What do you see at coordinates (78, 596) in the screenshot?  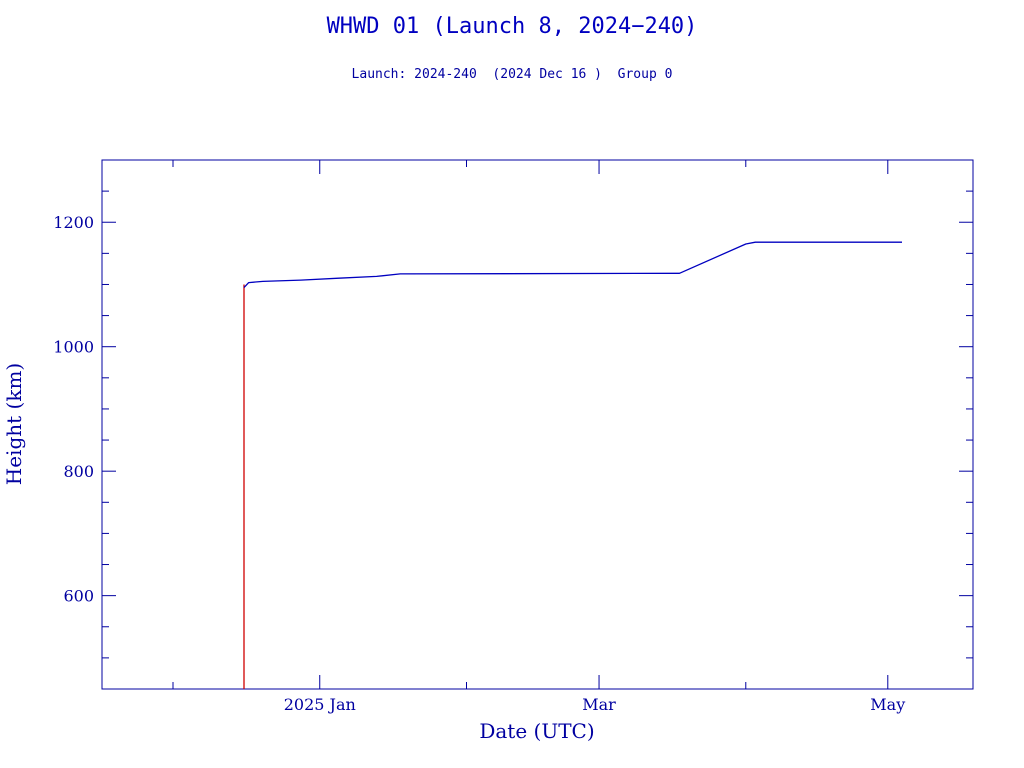 I see `y-tick-label: 600` at bounding box center [78, 596].